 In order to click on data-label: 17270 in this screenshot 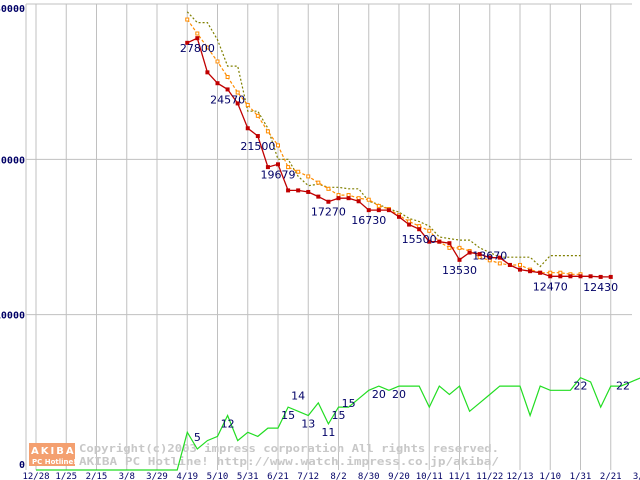, I will do `click(328, 212)`.